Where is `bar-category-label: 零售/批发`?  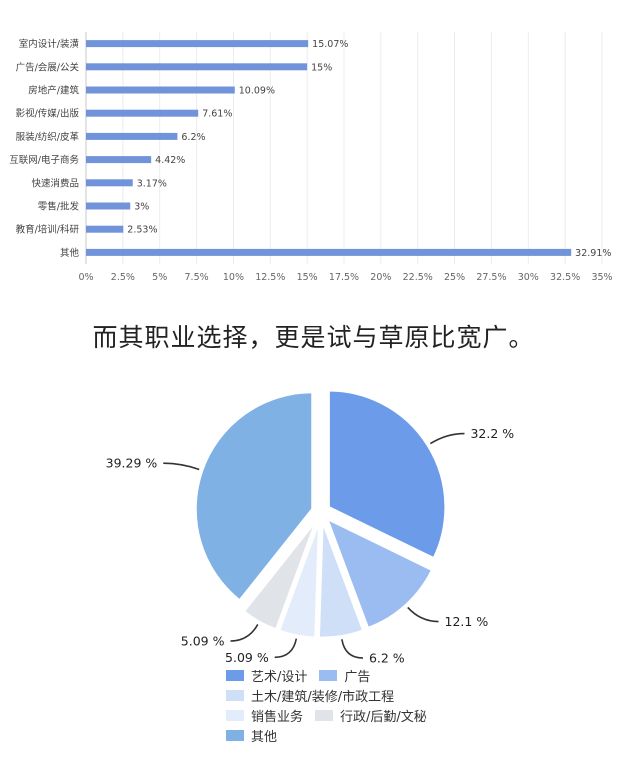 bar-category-label: 零售/批发 is located at coordinates (59, 207).